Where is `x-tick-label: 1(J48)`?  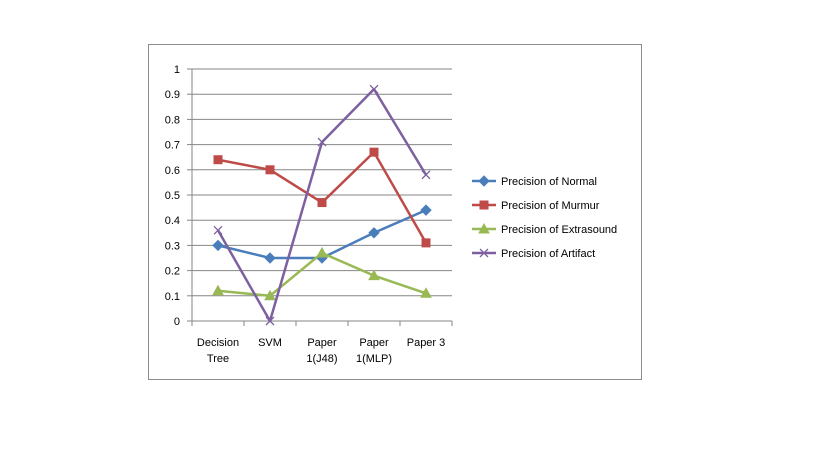 x-tick-label: 1(J48) is located at coordinates (321, 359).